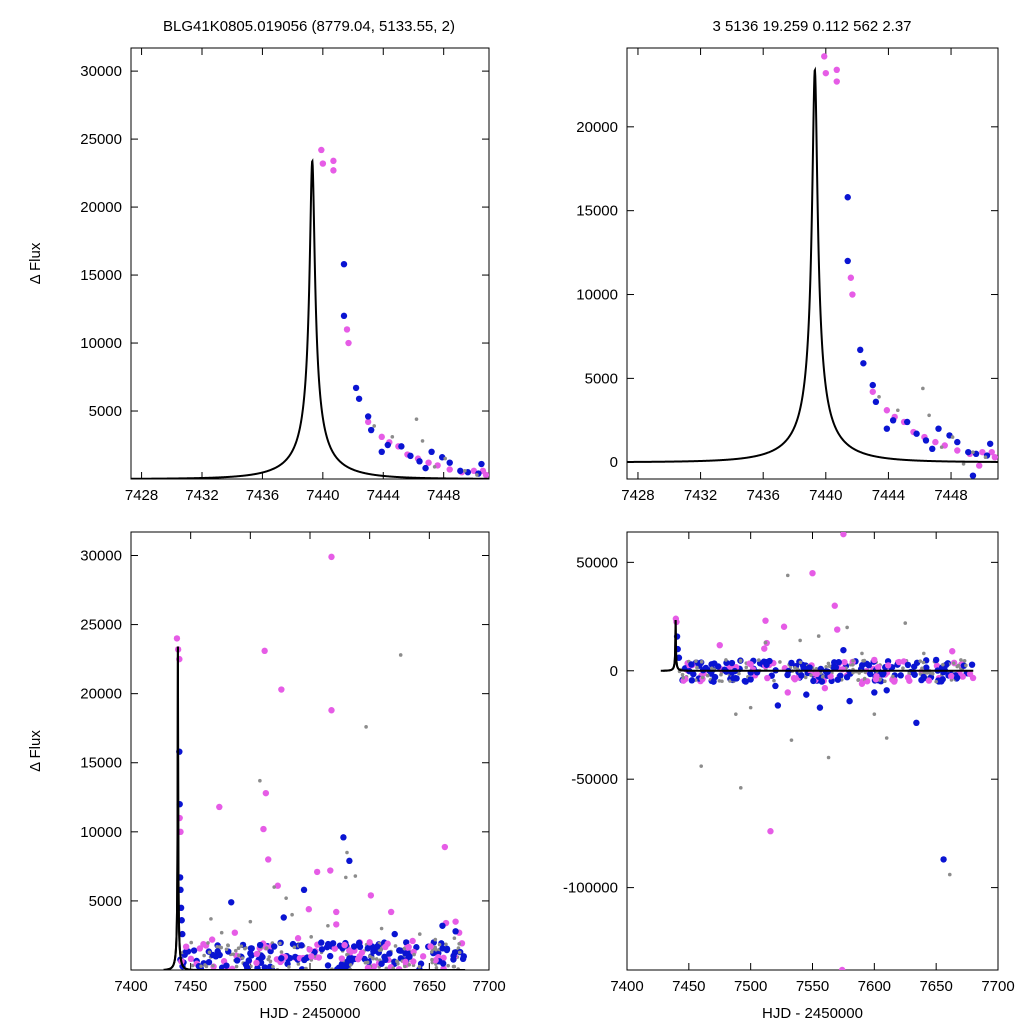 The image size is (1024, 1024). Describe the element at coordinates (383, 495) in the screenshot. I see `x-tick-label: 7444` at that location.